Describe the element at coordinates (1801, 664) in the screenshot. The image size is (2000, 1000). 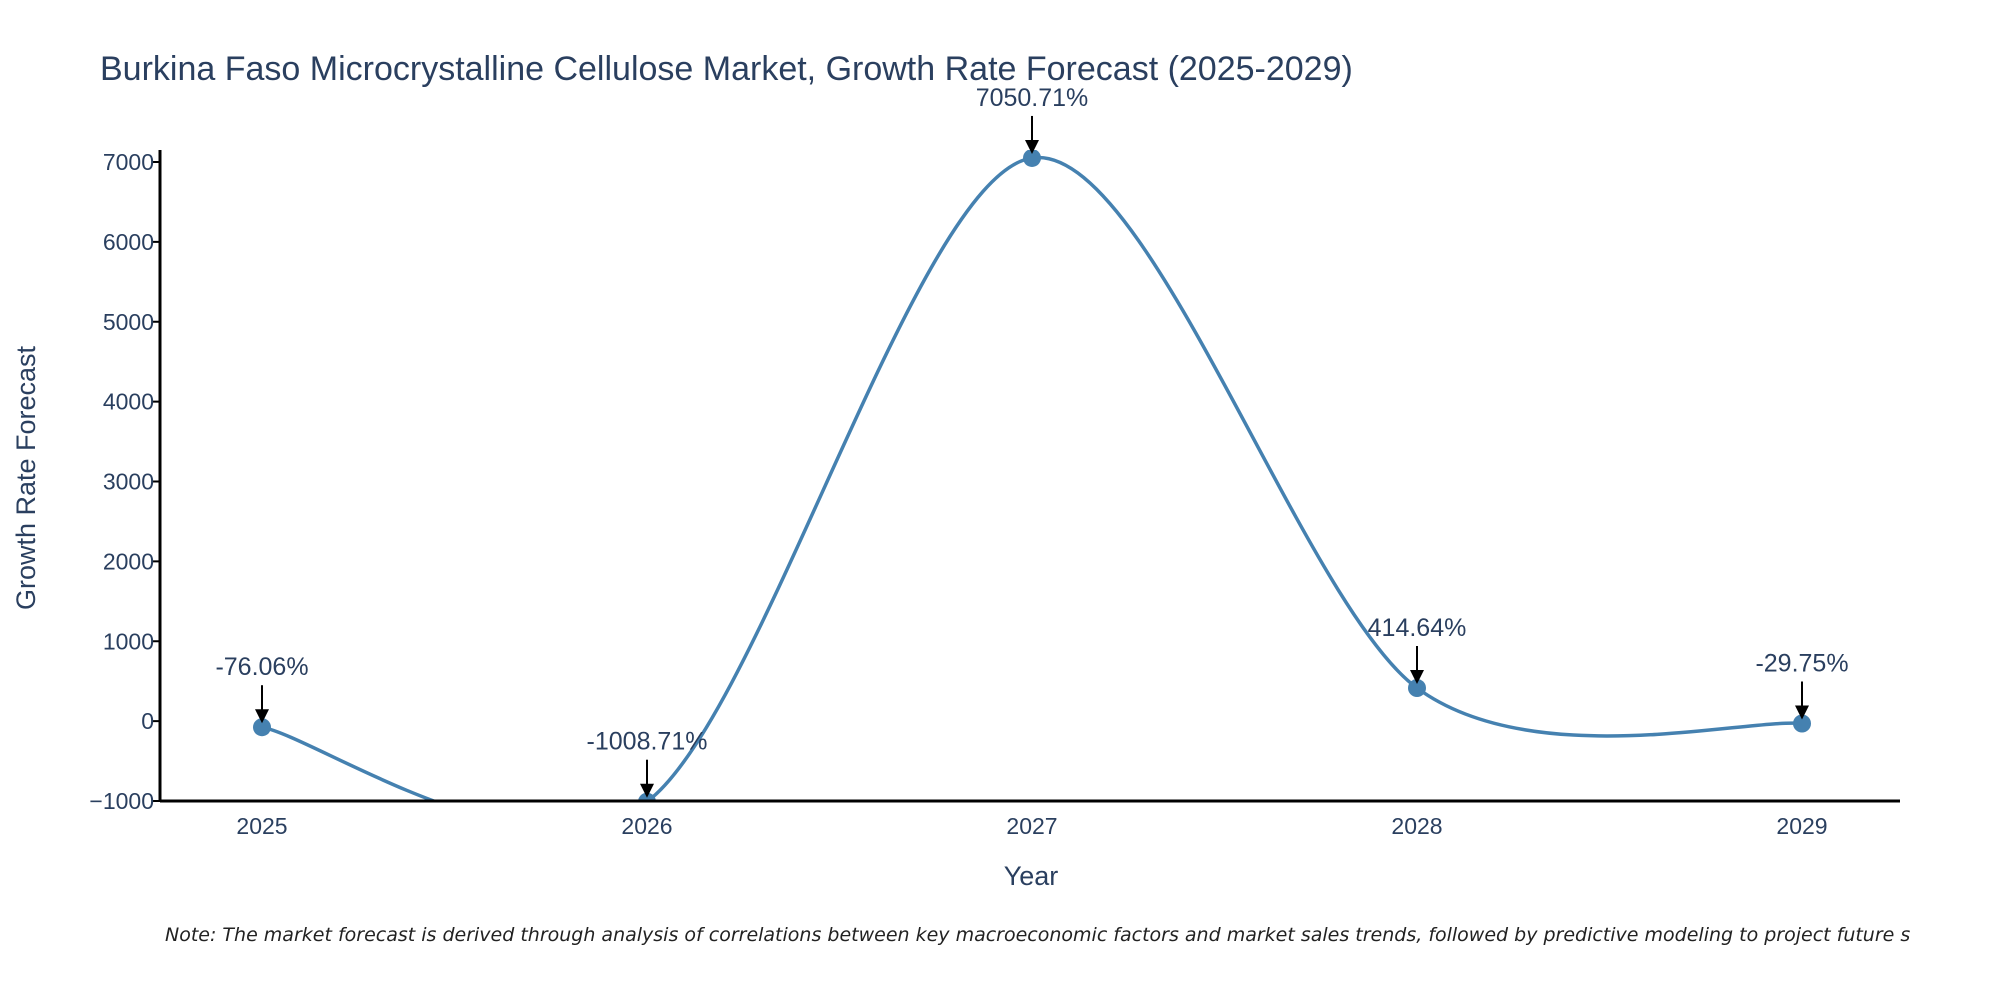
I see `data-label: -29.75%` at that location.